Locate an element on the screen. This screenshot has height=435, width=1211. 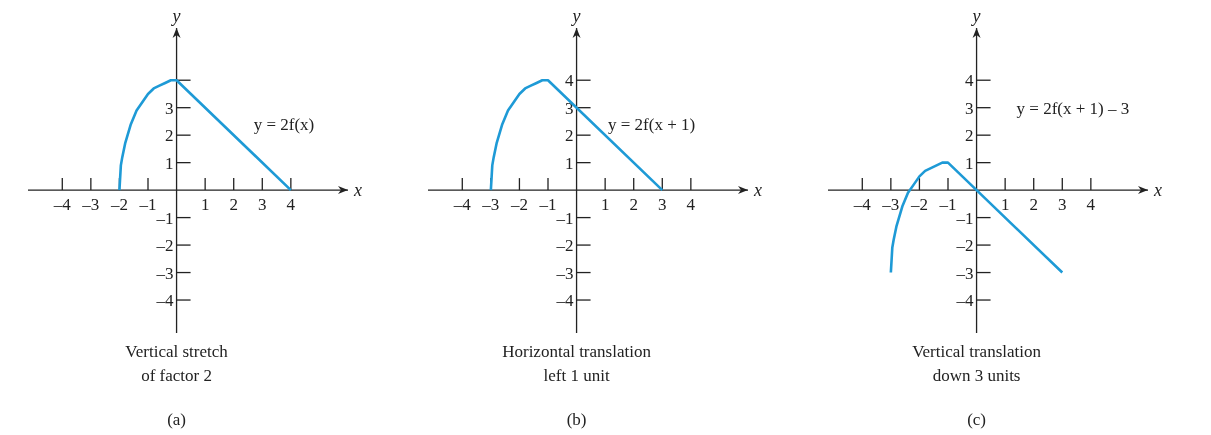
text: (a) is located at coordinates (176, 420).